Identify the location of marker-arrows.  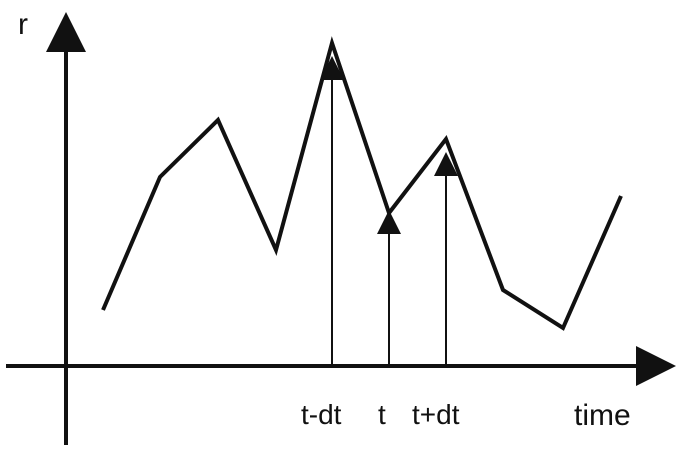
(389, 211).